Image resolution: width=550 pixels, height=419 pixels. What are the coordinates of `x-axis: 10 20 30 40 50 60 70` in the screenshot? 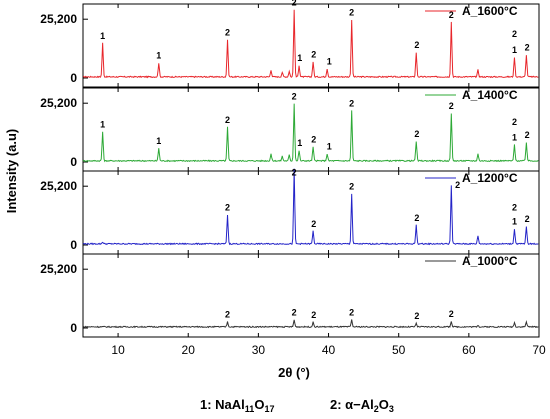 It's located at (328, 350).